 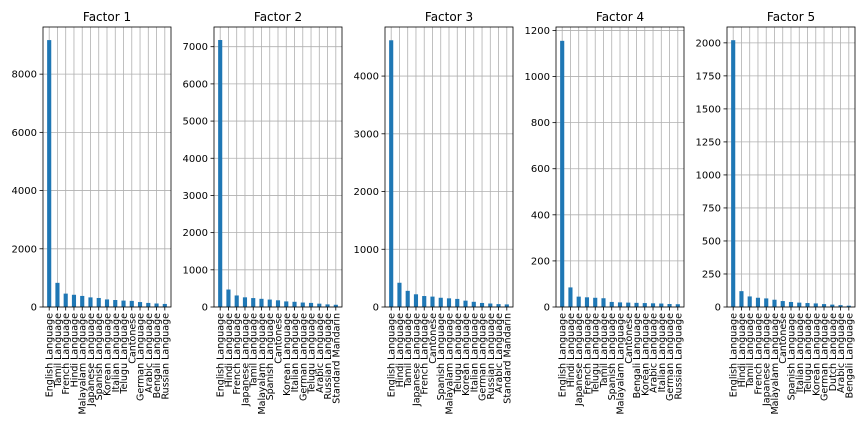 What do you see at coordinates (708, 142) in the screenshot?
I see `y-tick-label: 1250` at bounding box center [708, 142].